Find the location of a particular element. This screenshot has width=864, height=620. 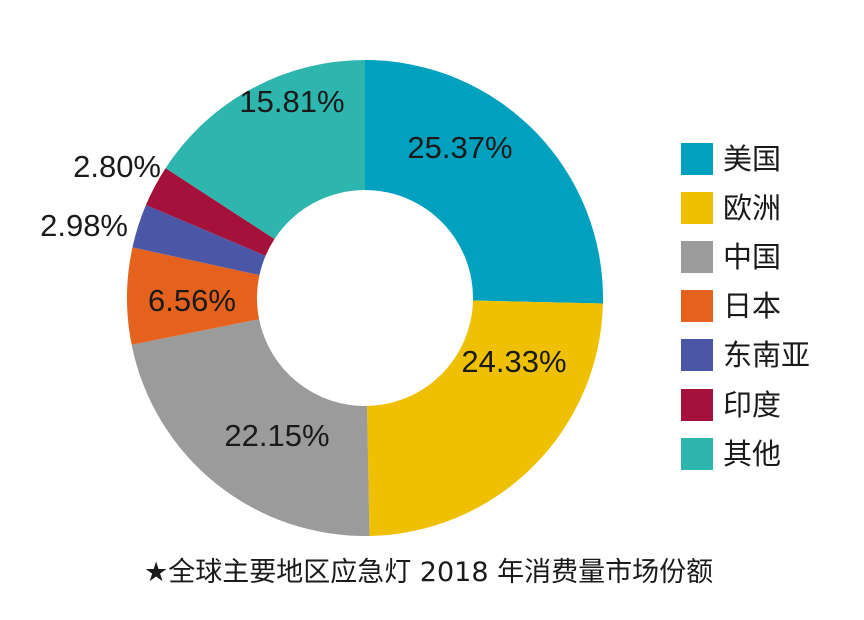

legend-label: 印度 is located at coordinates (752, 404).